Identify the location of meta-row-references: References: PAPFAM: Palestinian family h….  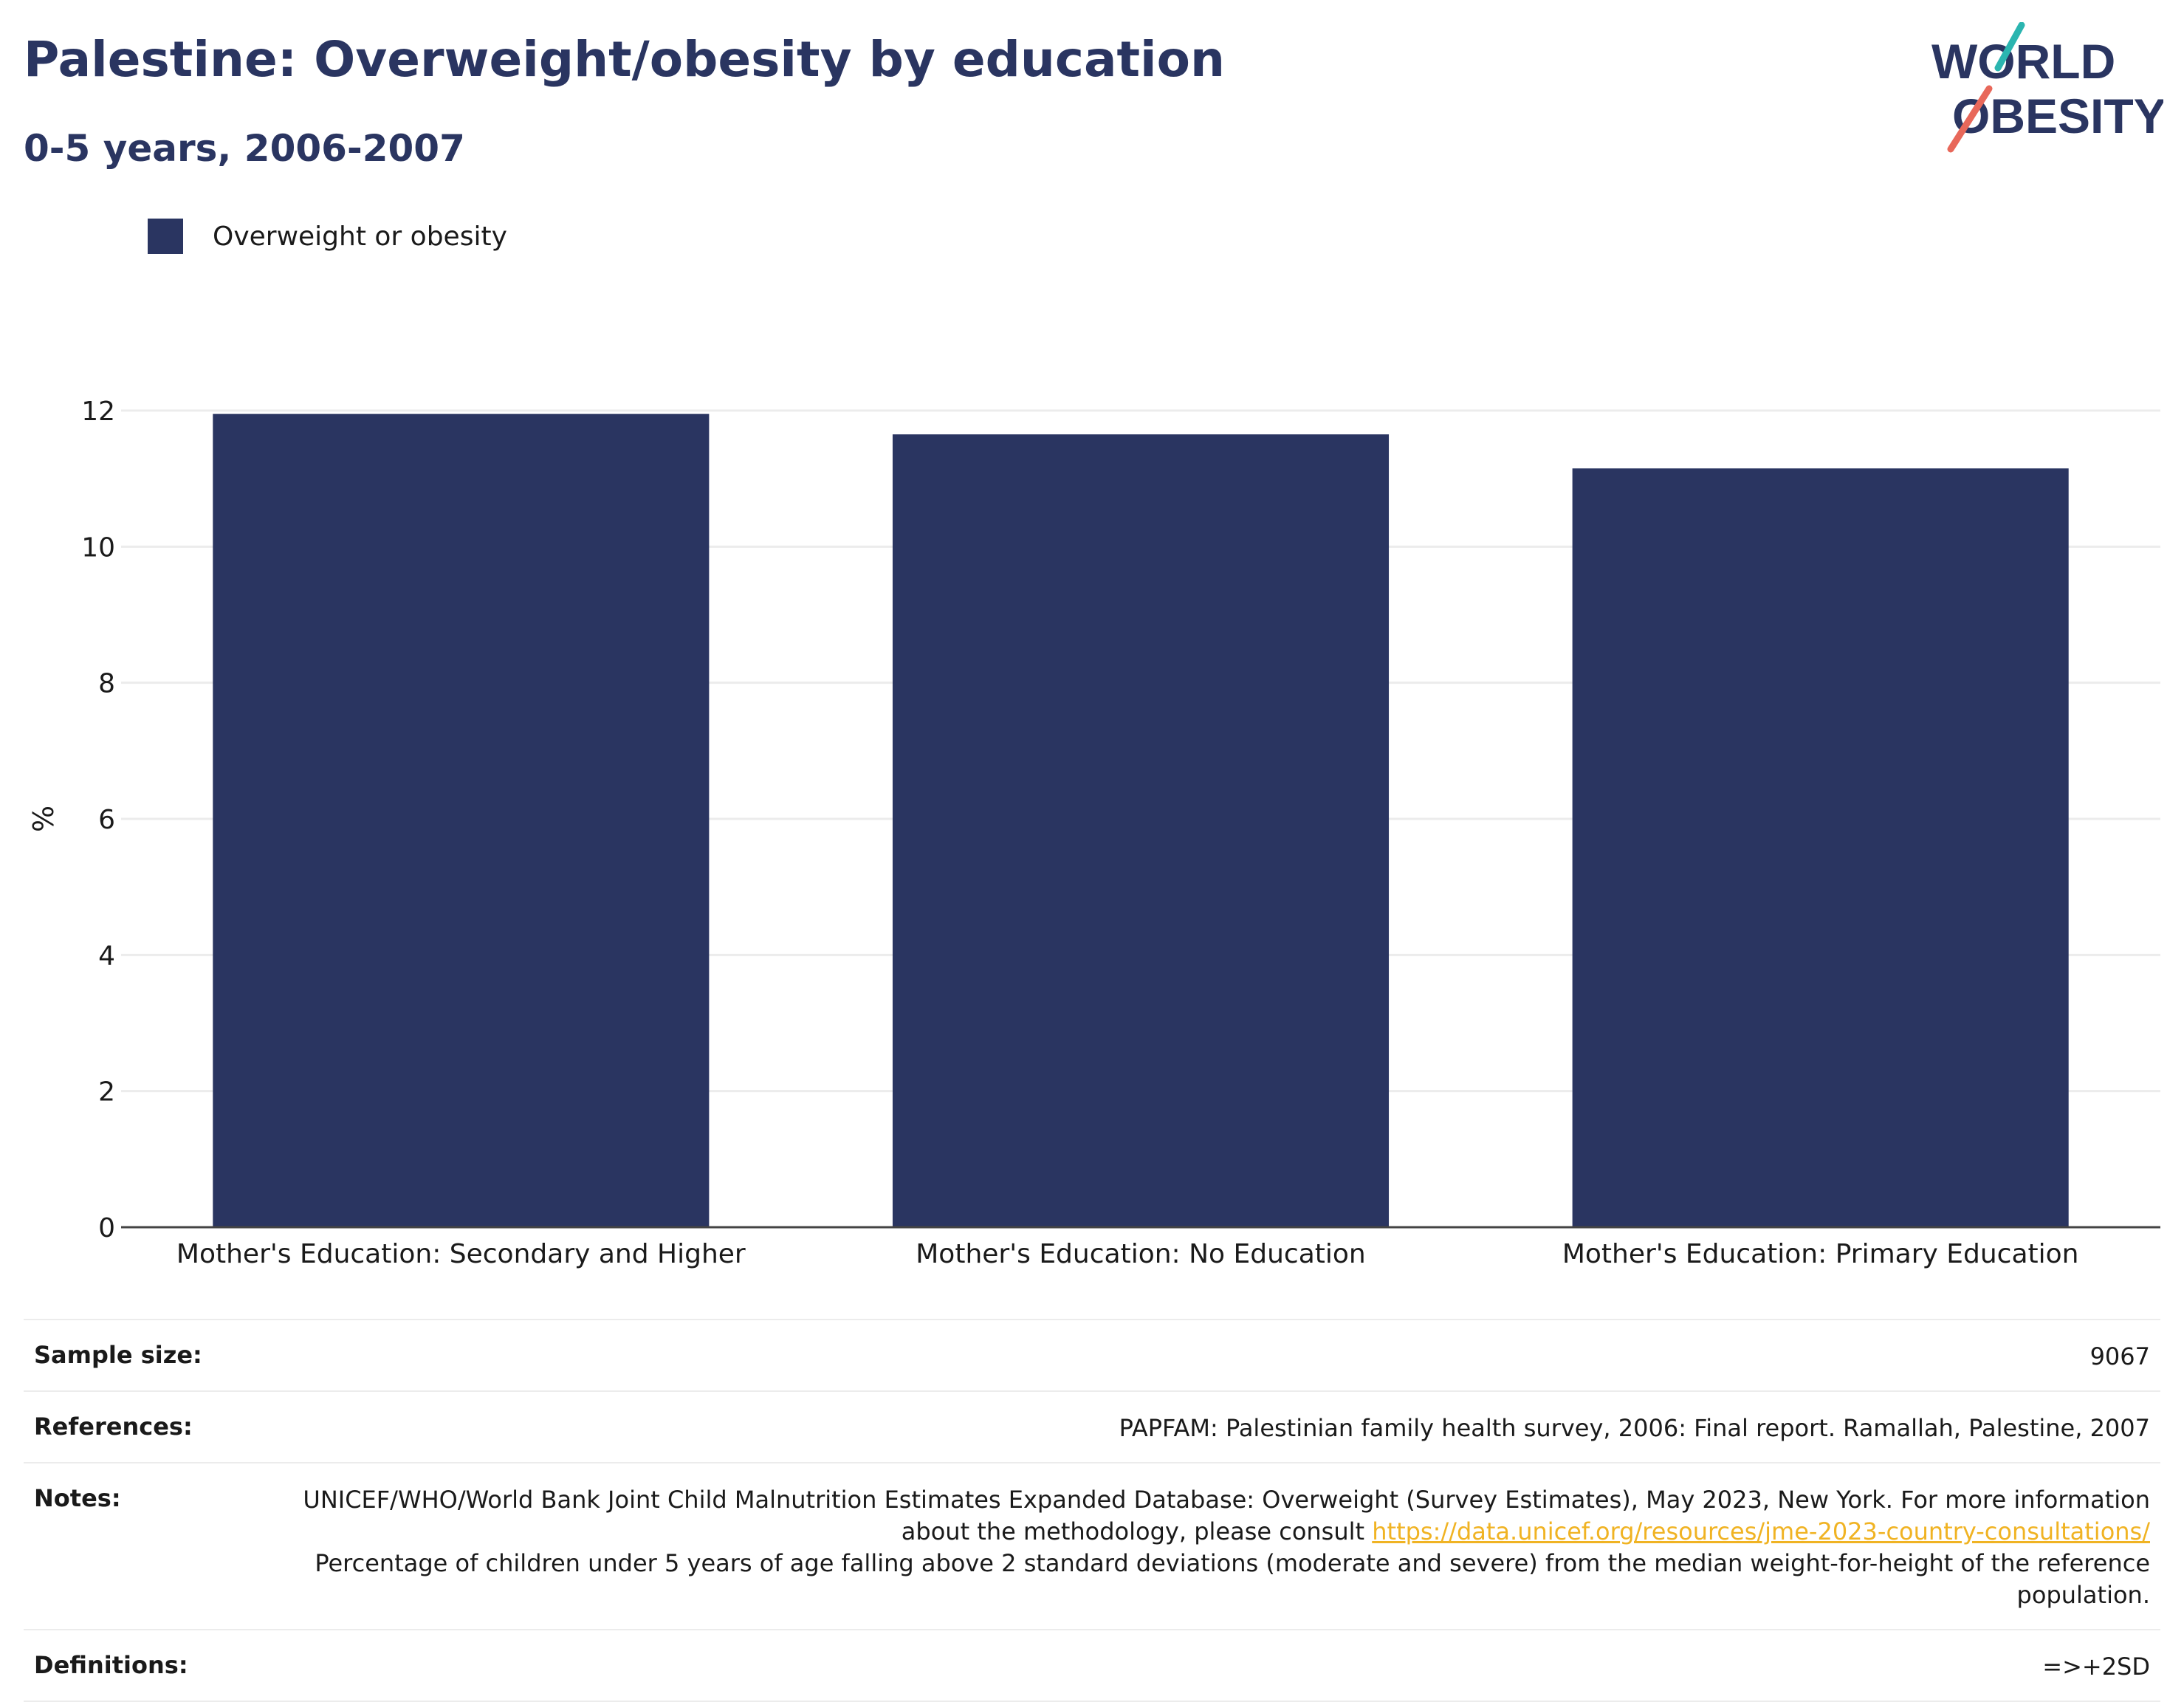
(1092, 1426).